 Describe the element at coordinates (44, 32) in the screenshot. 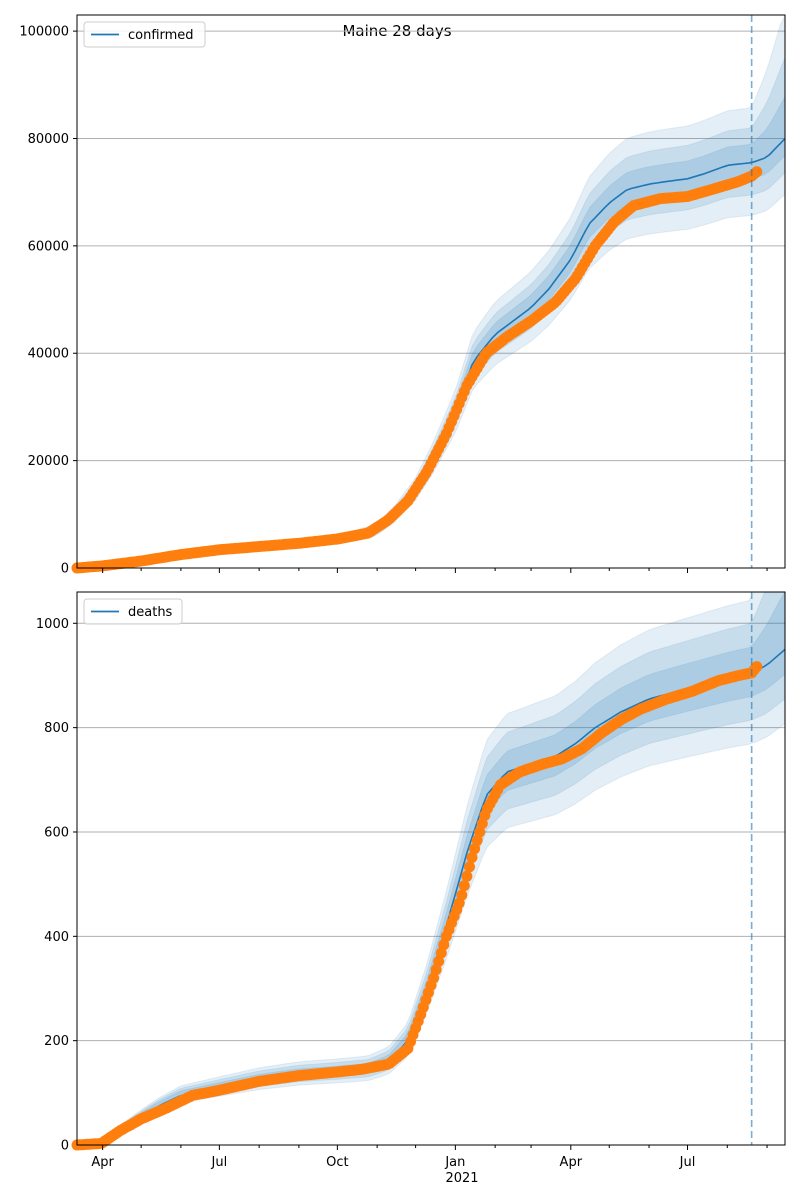

I see `top-y-tick-label: 100000` at that location.